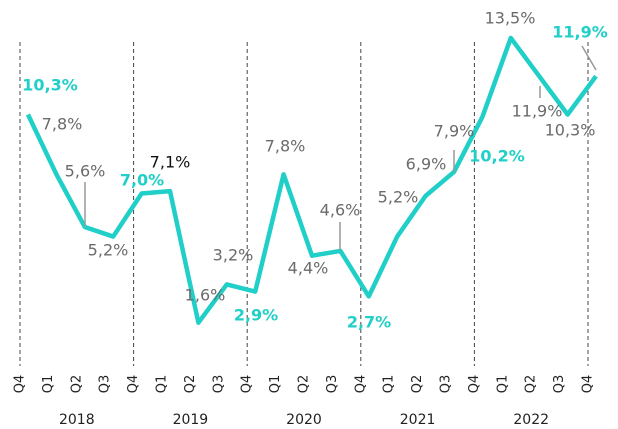 This screenshot has width=618, height=429. Describe the element at coordinates (589, 58) in the screenshot. I see `leader-line` at that location.